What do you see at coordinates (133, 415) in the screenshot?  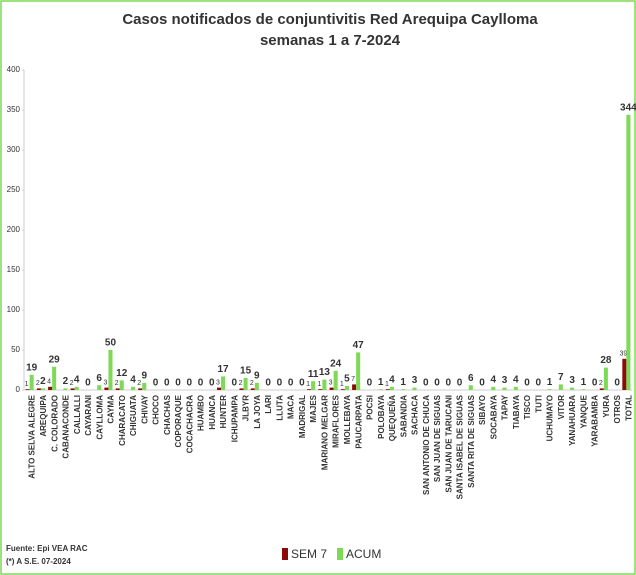 I see `x-tick-label: CHIGUATA` at bounding box center [133, 415].